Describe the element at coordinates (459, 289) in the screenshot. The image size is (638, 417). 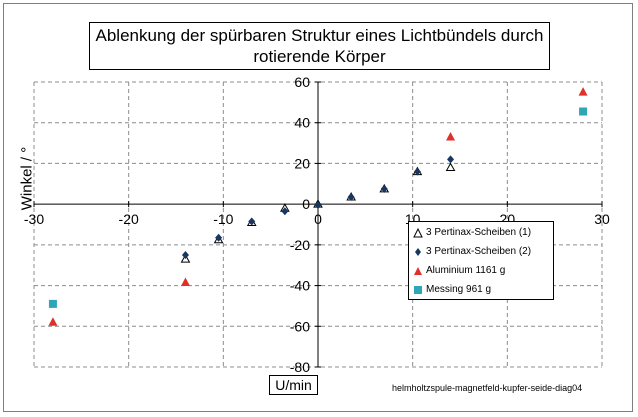
I see `legend-label: Messing 961 g` at that location.